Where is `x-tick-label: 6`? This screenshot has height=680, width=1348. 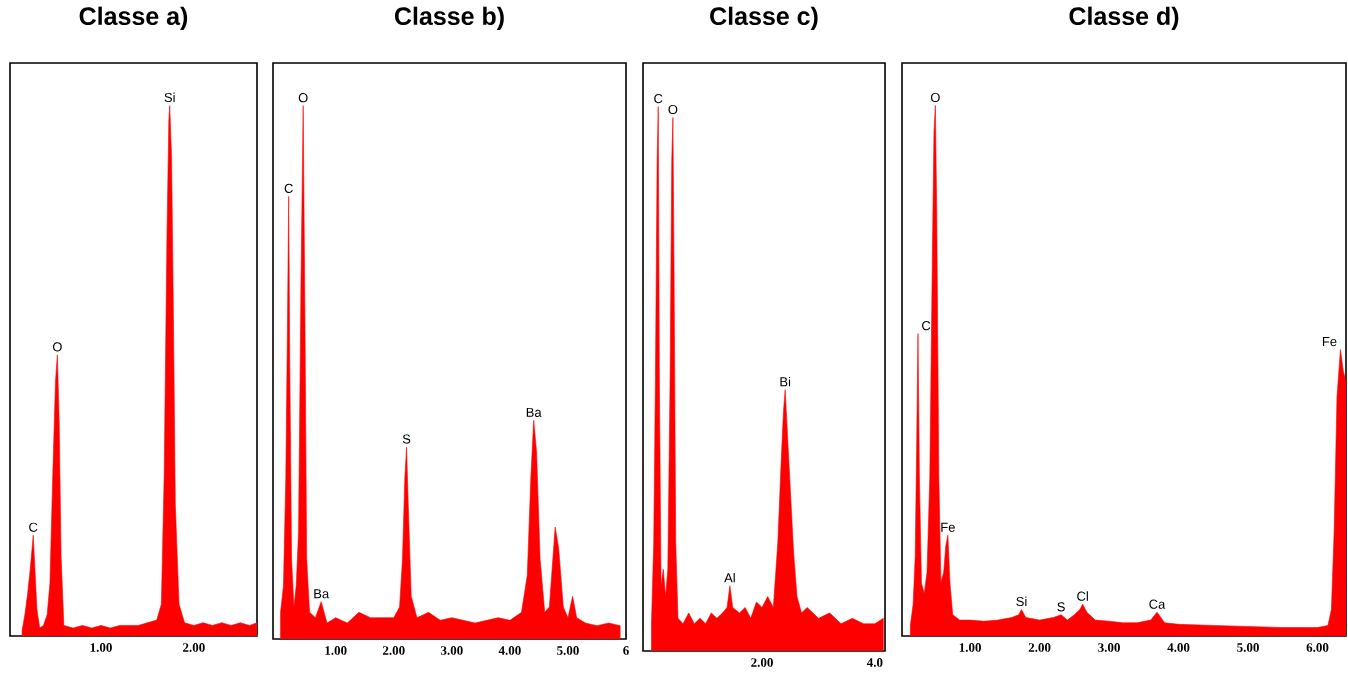 x-tick-label: 6 is located at coordinates (626, 650).